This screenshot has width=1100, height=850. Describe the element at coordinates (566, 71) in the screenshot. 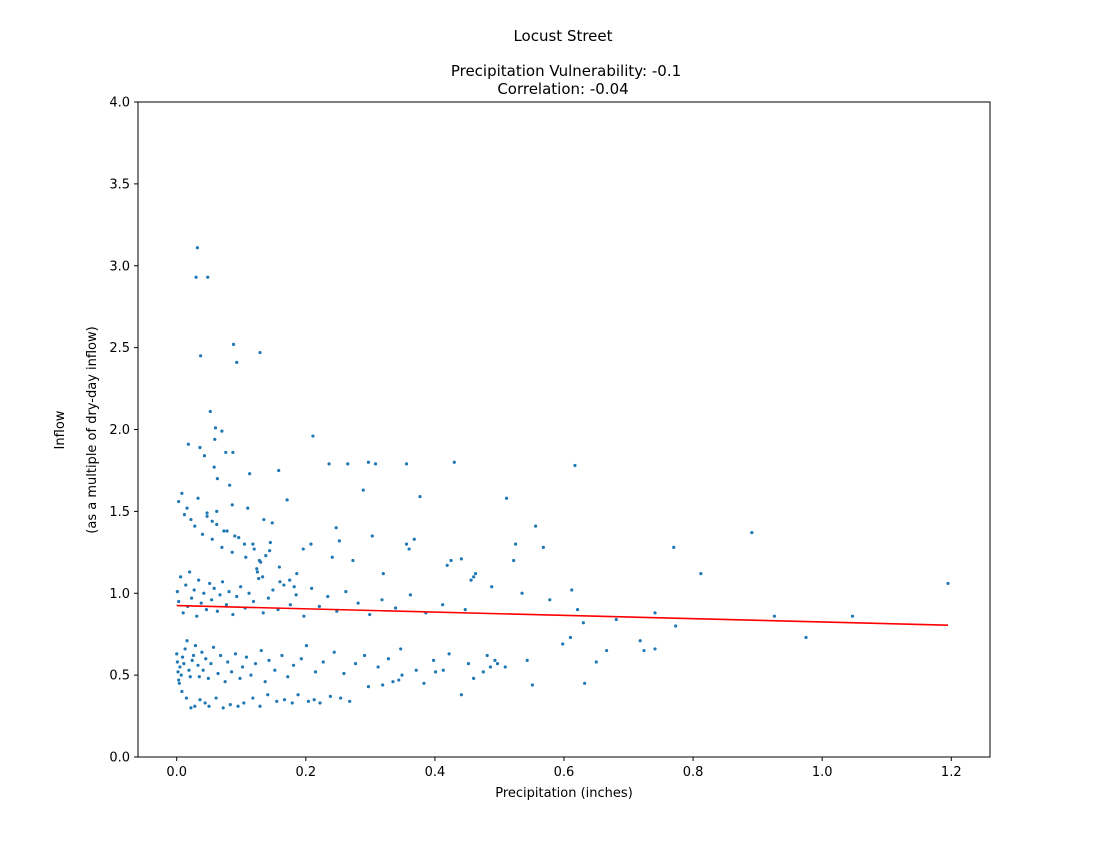

I see `chart-subtitle-vulnerability: Precipitation Vulnerability: -0.1` at that location.